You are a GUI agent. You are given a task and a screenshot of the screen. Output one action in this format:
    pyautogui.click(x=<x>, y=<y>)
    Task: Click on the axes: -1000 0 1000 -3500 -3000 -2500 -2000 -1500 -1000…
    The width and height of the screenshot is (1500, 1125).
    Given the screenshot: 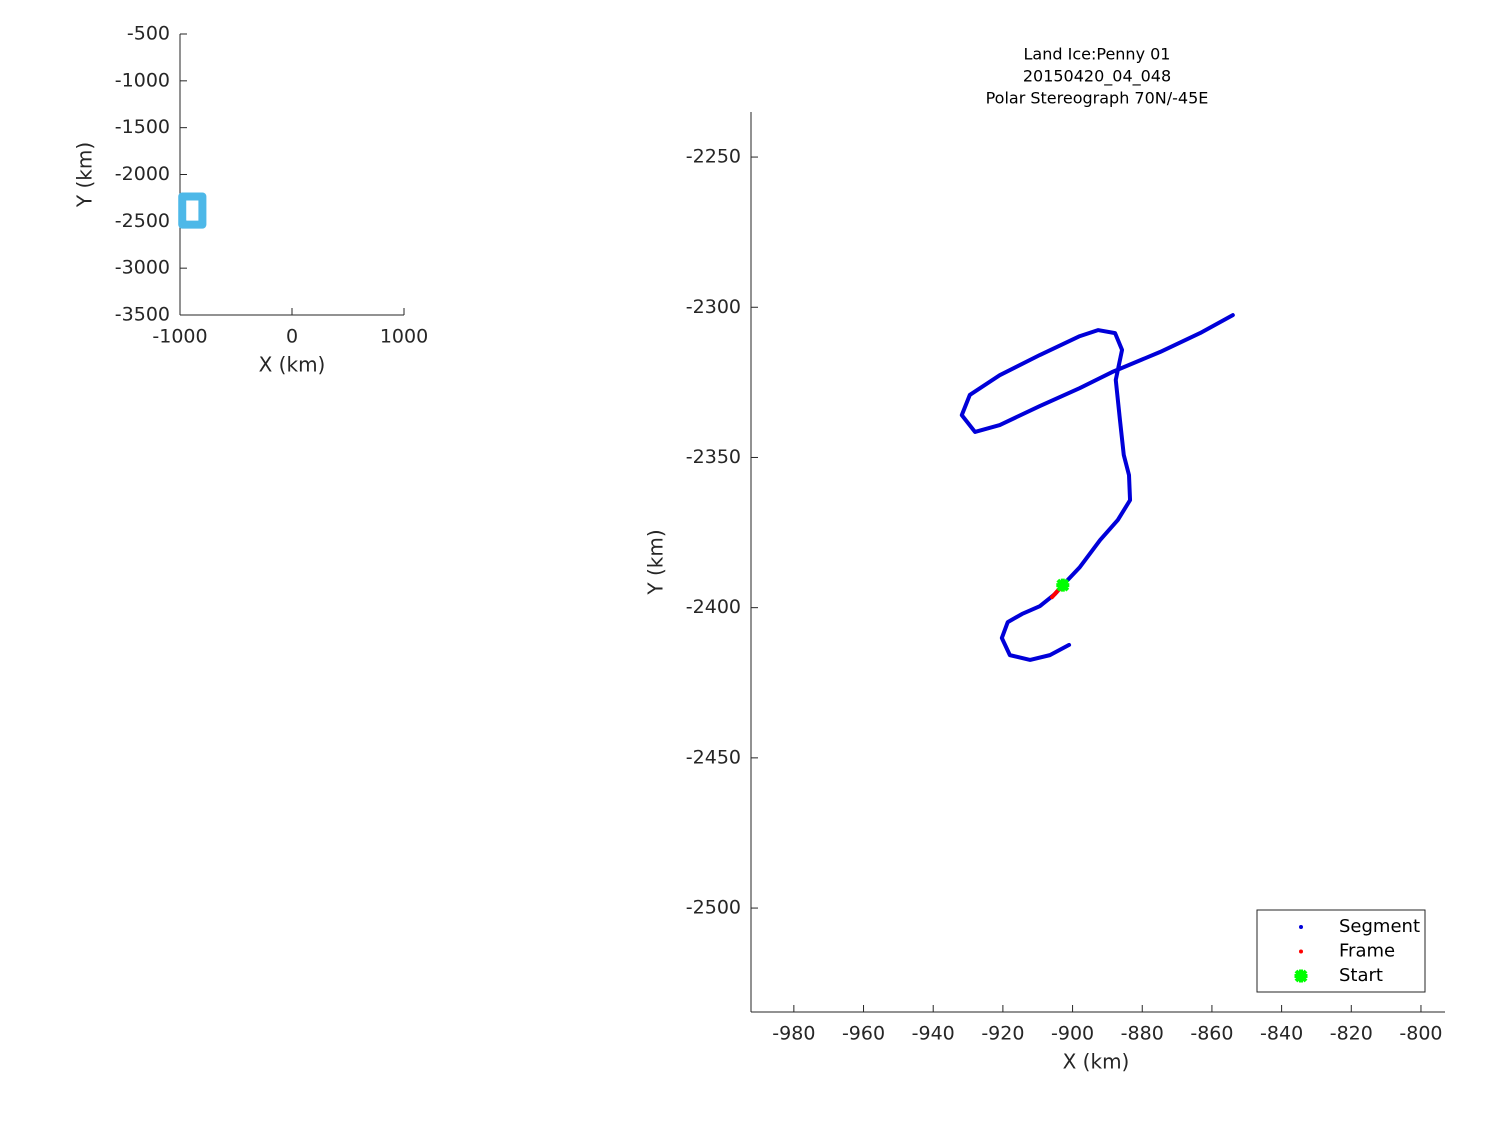 What is the action you would take?
    pyautogui.click(x=251, y=200)
    